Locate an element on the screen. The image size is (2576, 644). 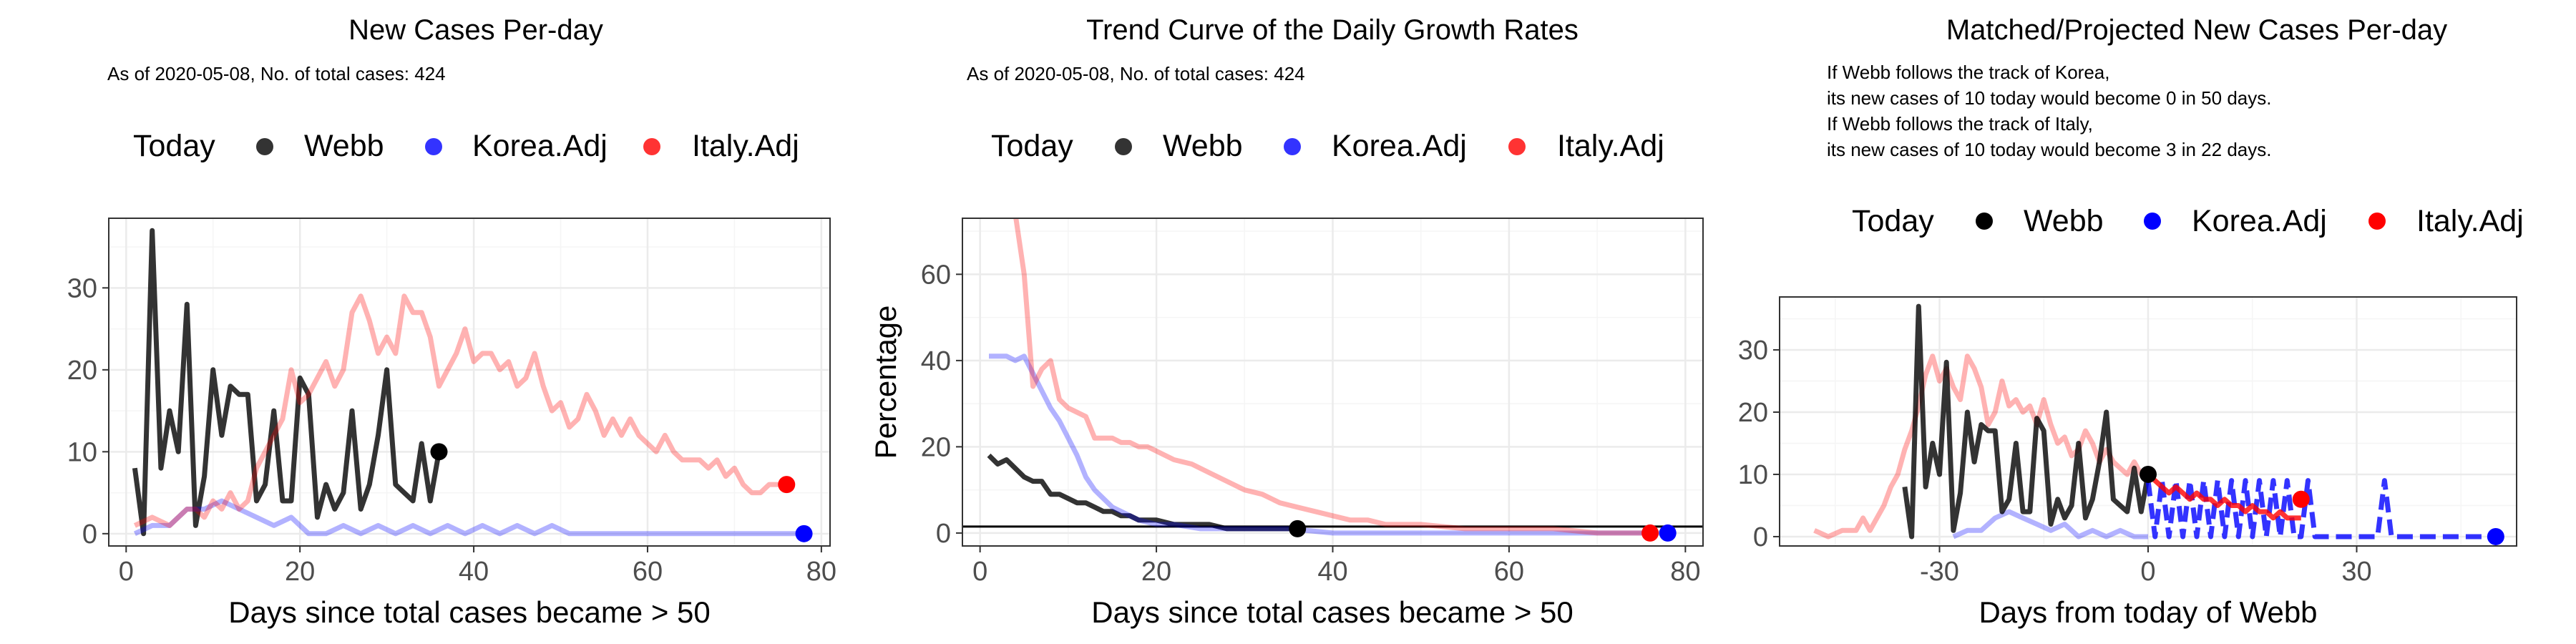
tick-labels: 0 20 40 60 80 0 10 20 30 is located at coordinates (451, 430).